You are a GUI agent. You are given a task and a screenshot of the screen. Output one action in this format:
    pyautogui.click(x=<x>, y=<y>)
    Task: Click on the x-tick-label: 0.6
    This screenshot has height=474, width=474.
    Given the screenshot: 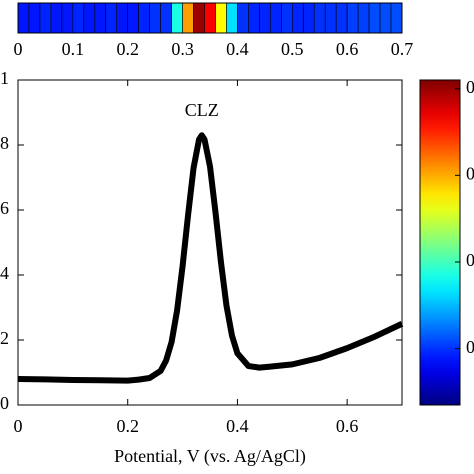 What is the action you would take?
    pyautogui.click(x=347, y=426)
    